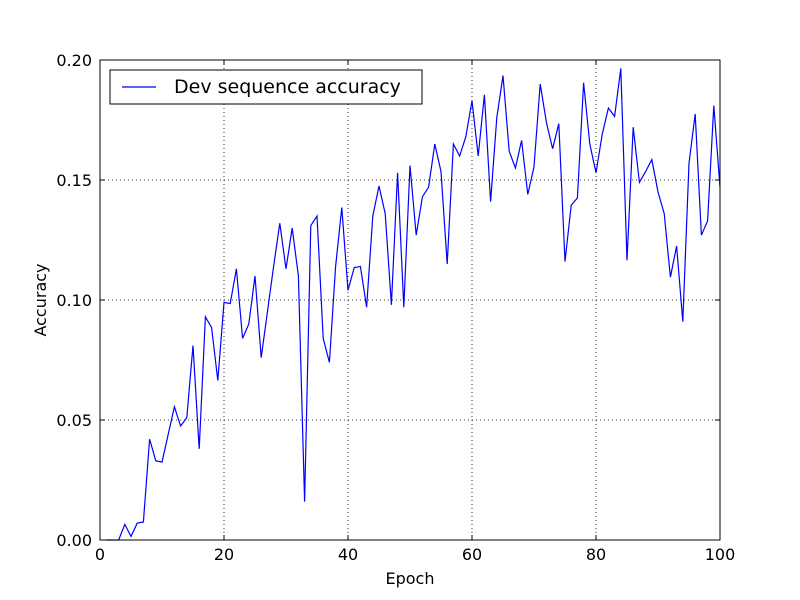 The height and width of the screenshot is (600, 800). Describe the element at coordinates (596, 554) in the screenshot. I see `x-tick-label: 80` at that location.